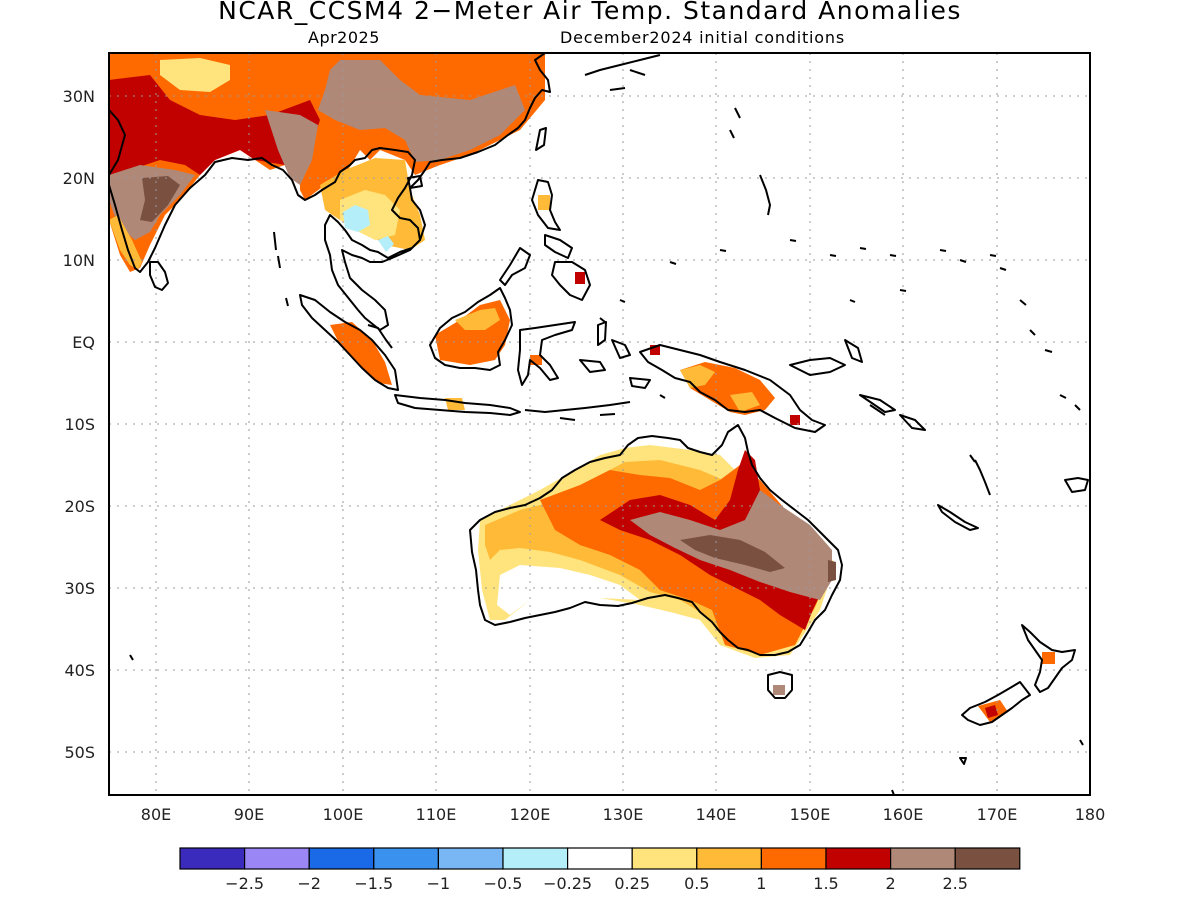 The image size is (1200, 900). Describe the element at coordinates (567, 883) in the screenshot. I see `colorbar-label: −0.25` at that location.